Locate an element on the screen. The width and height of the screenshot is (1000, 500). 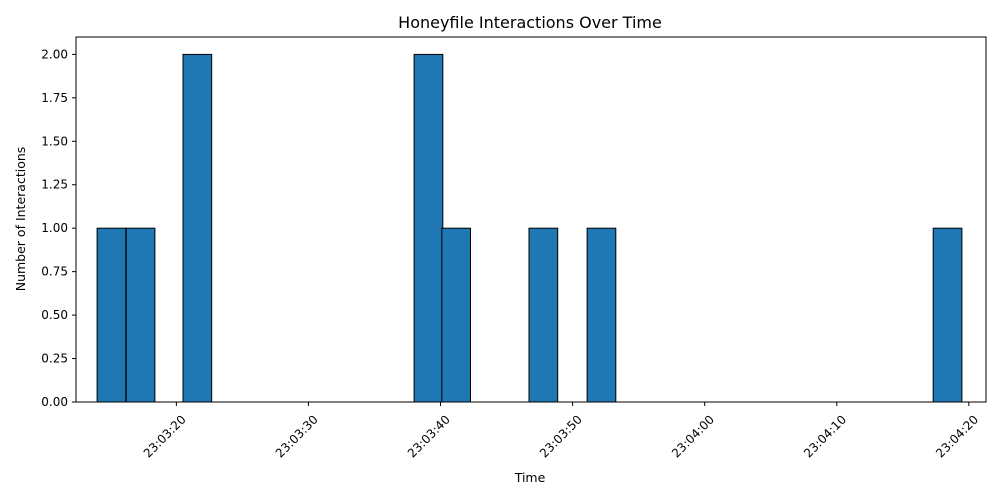
x-tick-label: 23:03:40 is located at coordinates (429, 436).